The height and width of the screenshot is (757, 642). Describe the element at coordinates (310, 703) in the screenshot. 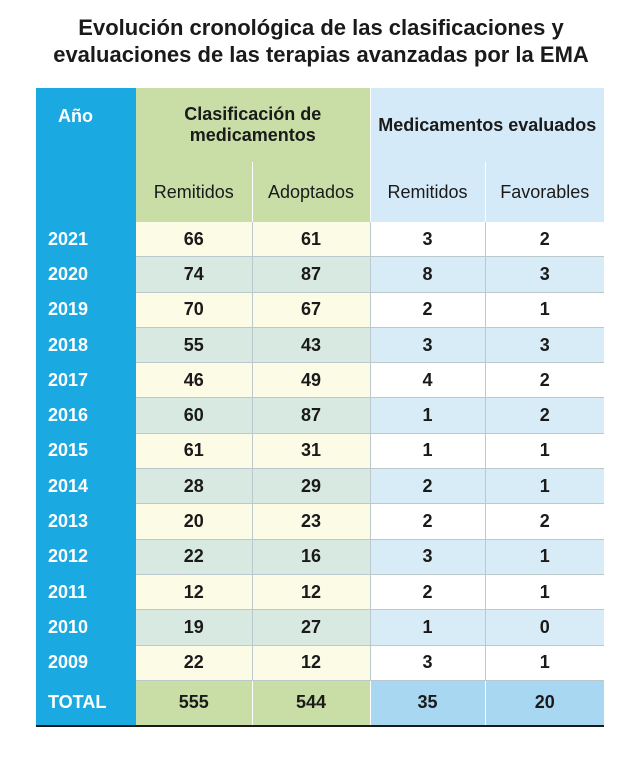

I see `total-classification-adoptados: 544` at that location.